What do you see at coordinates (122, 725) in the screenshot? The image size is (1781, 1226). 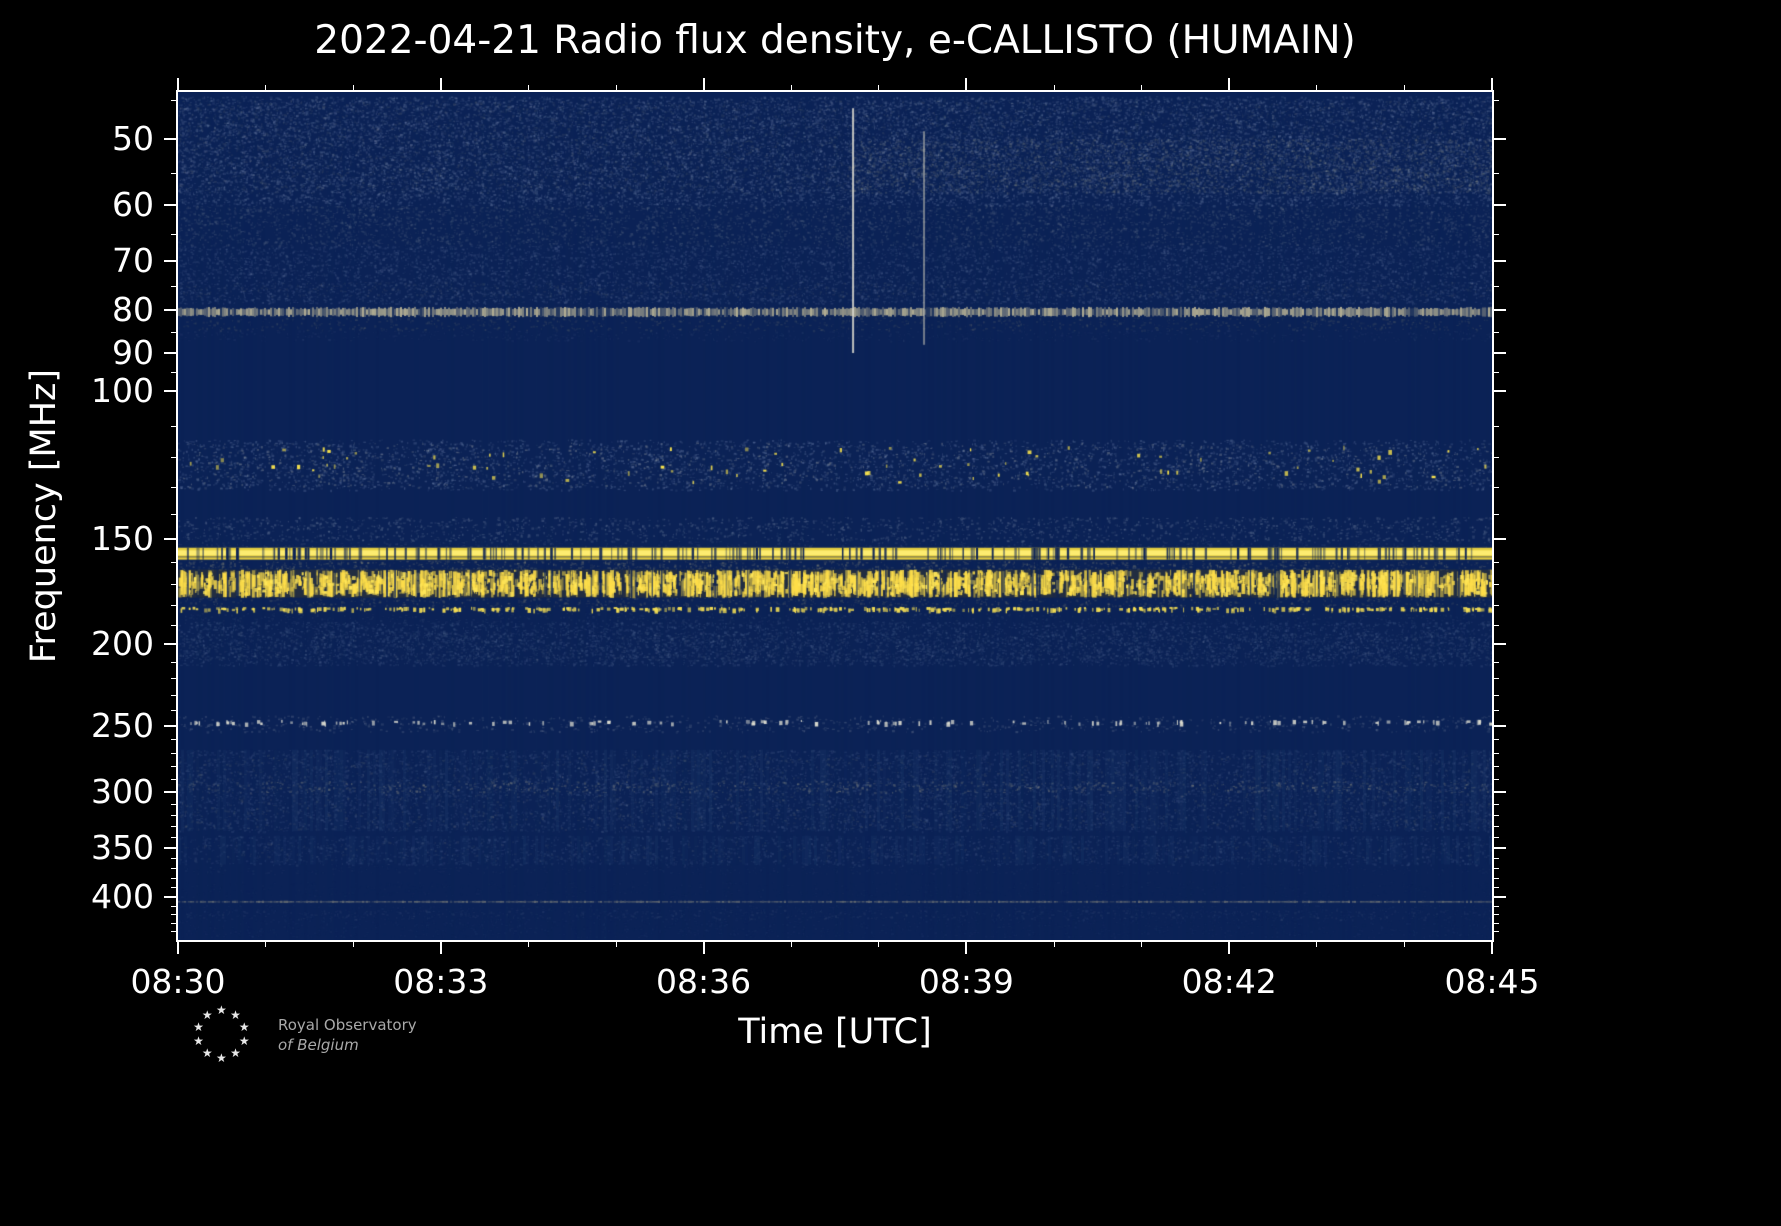 I see `y-tick-label: 250` at bounding box center [122, 725].